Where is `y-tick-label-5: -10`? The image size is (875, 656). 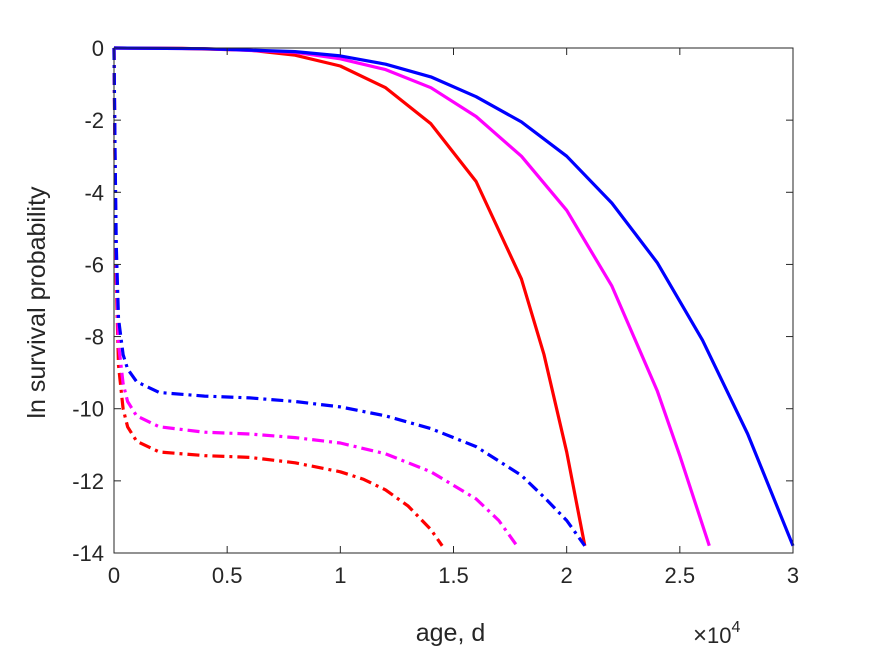 y-tick-label-5: -10 is located at coordinates (88, 409).